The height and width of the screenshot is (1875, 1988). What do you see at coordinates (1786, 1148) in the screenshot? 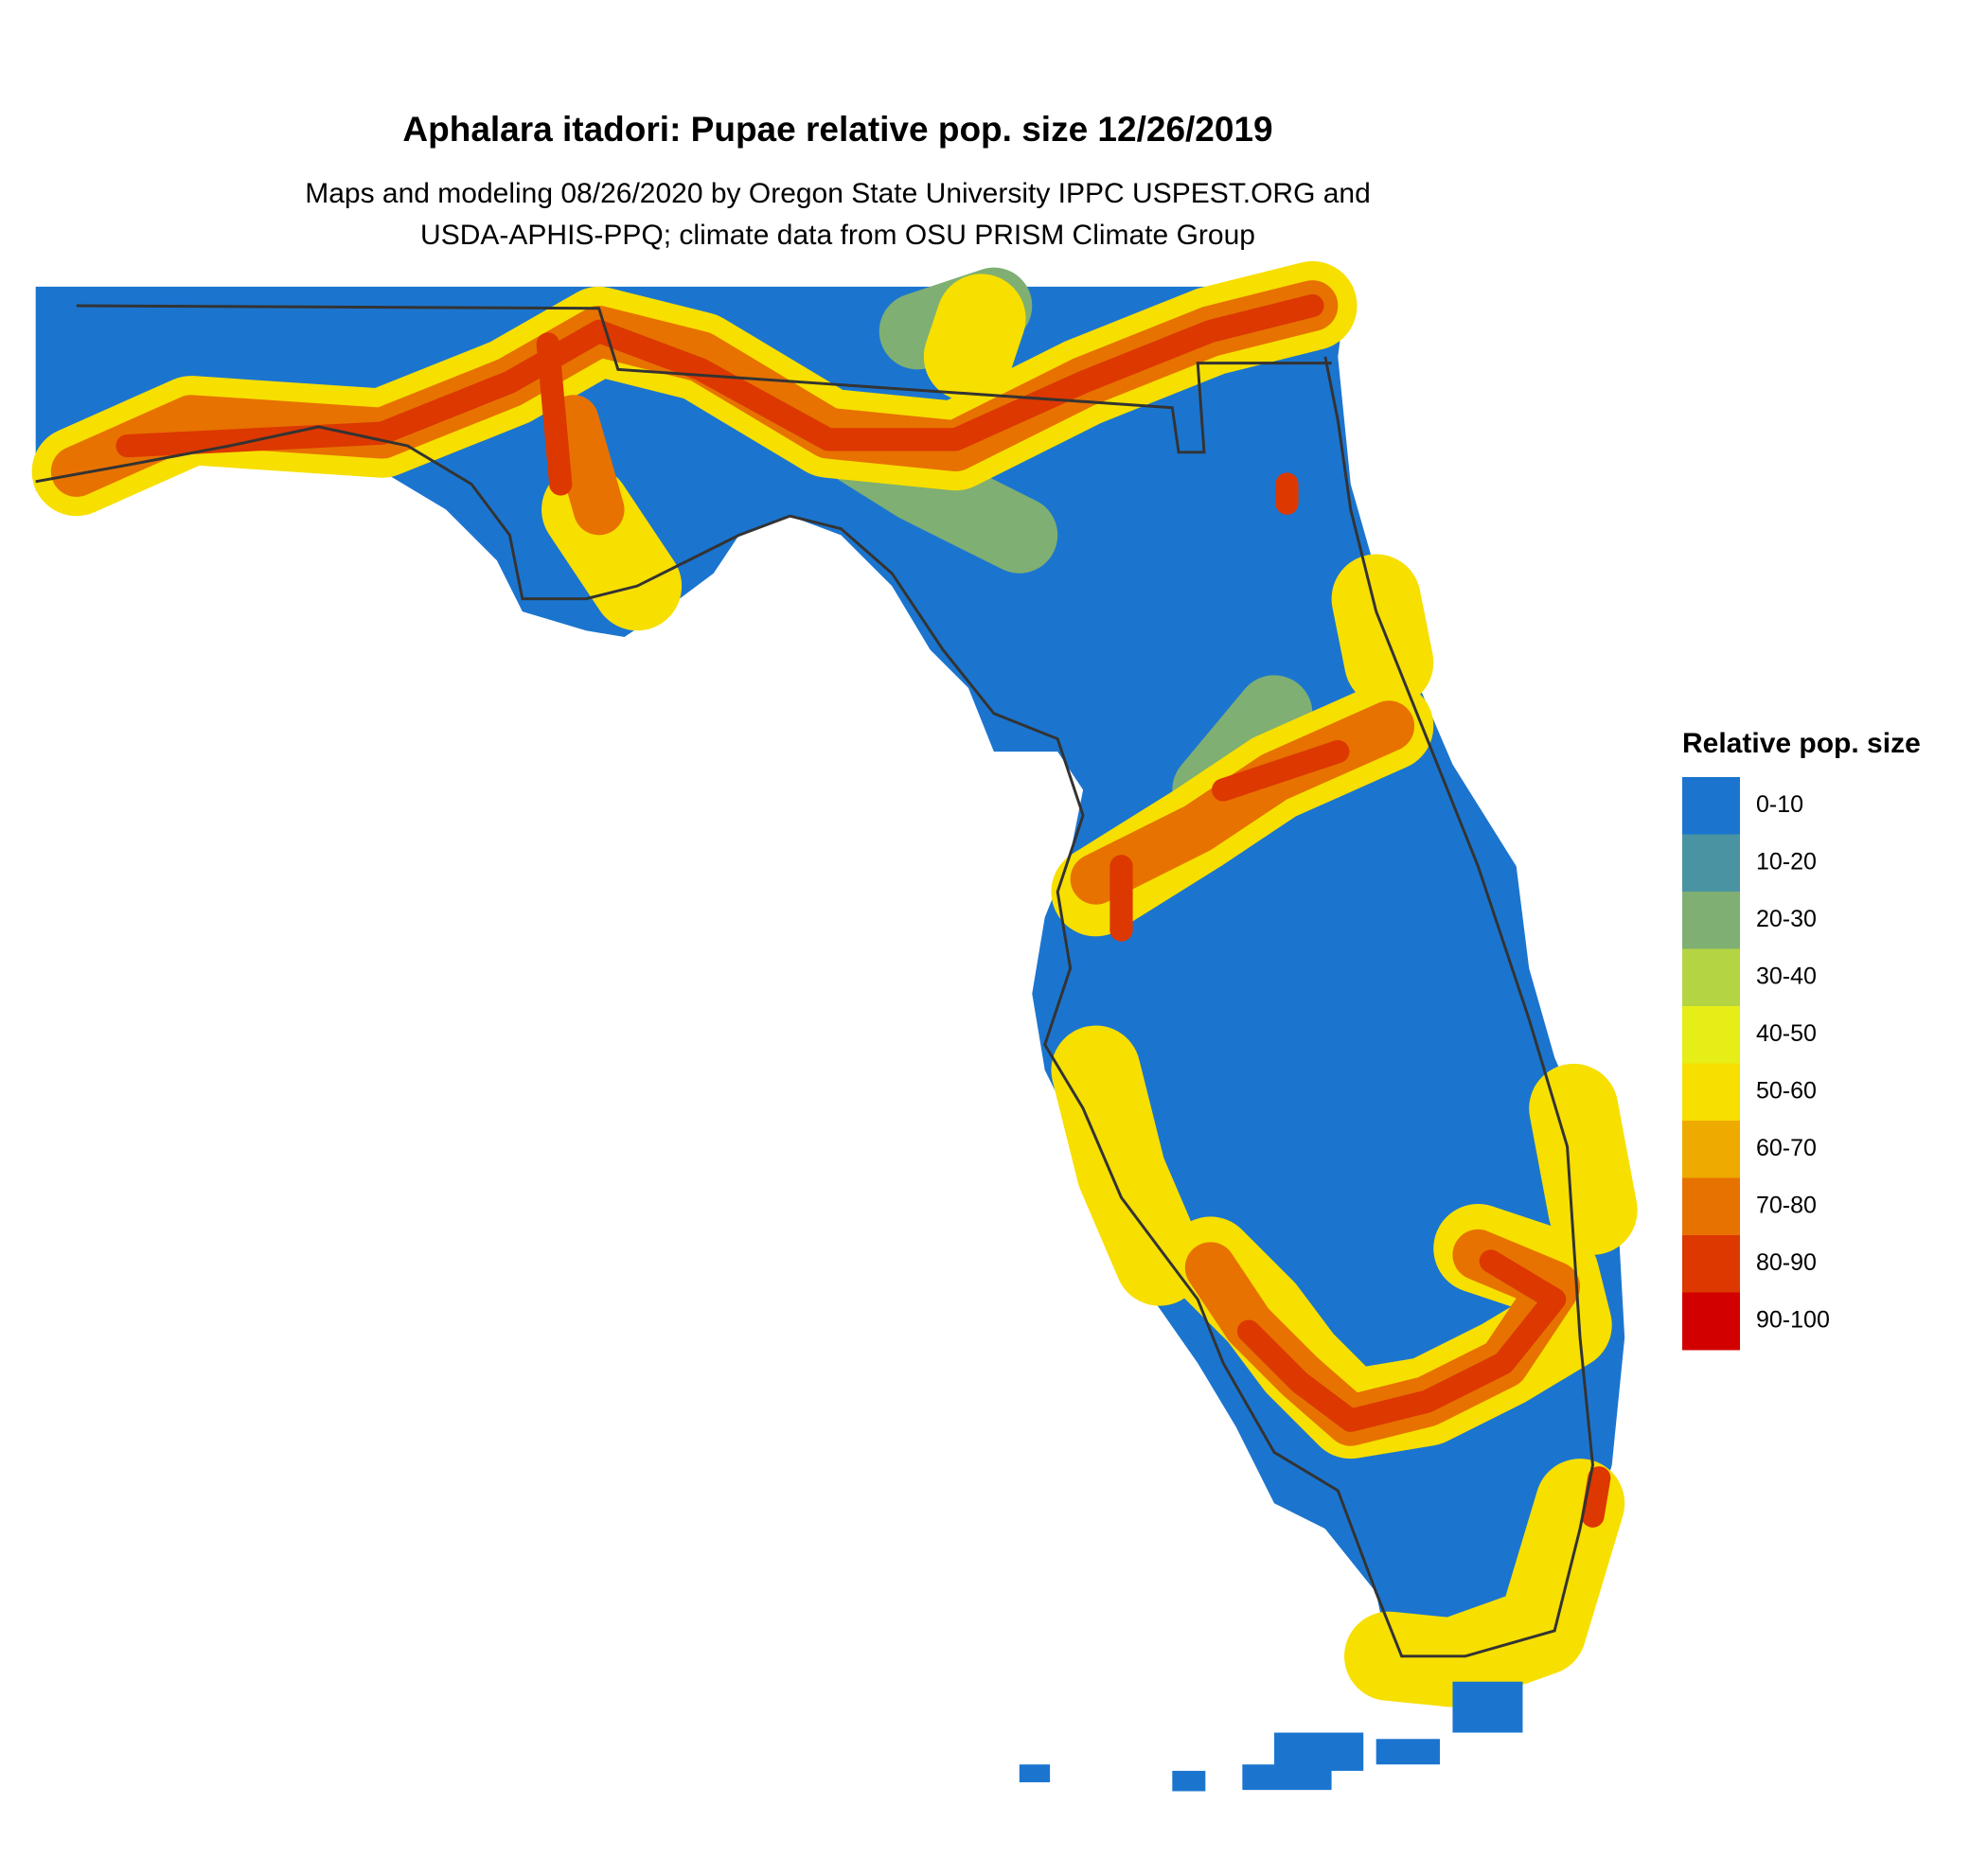
I see `legend-label: 60-70` at bounding box center [1786, 1148].